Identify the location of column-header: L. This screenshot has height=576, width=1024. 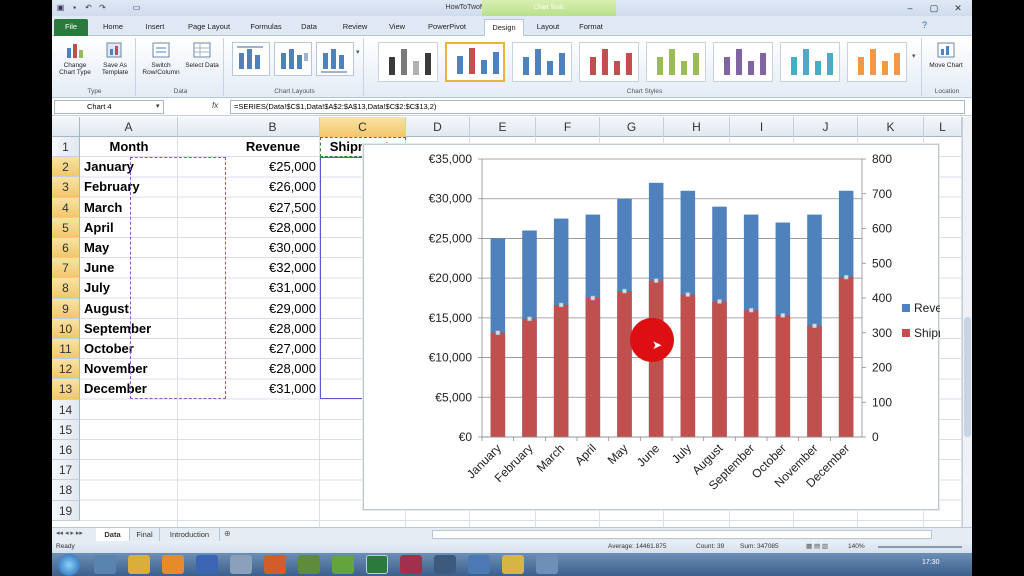
(943, 127).